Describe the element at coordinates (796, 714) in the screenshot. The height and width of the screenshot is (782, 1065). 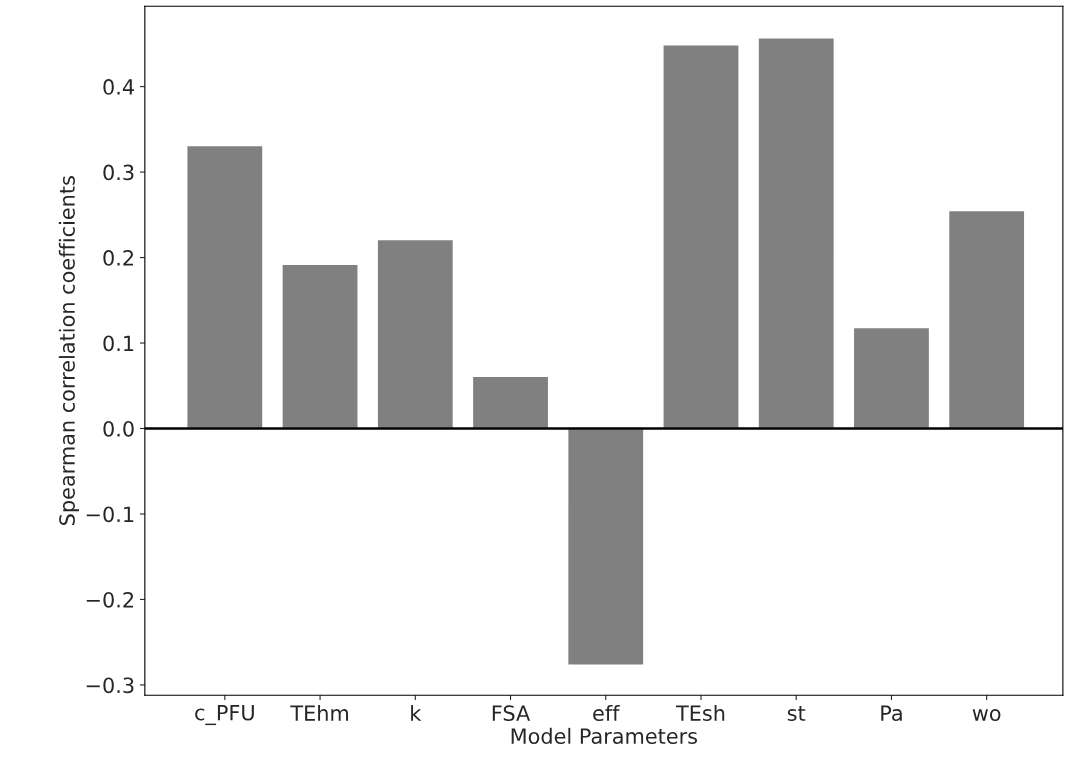
I see `x-tick-label: st` at that location.